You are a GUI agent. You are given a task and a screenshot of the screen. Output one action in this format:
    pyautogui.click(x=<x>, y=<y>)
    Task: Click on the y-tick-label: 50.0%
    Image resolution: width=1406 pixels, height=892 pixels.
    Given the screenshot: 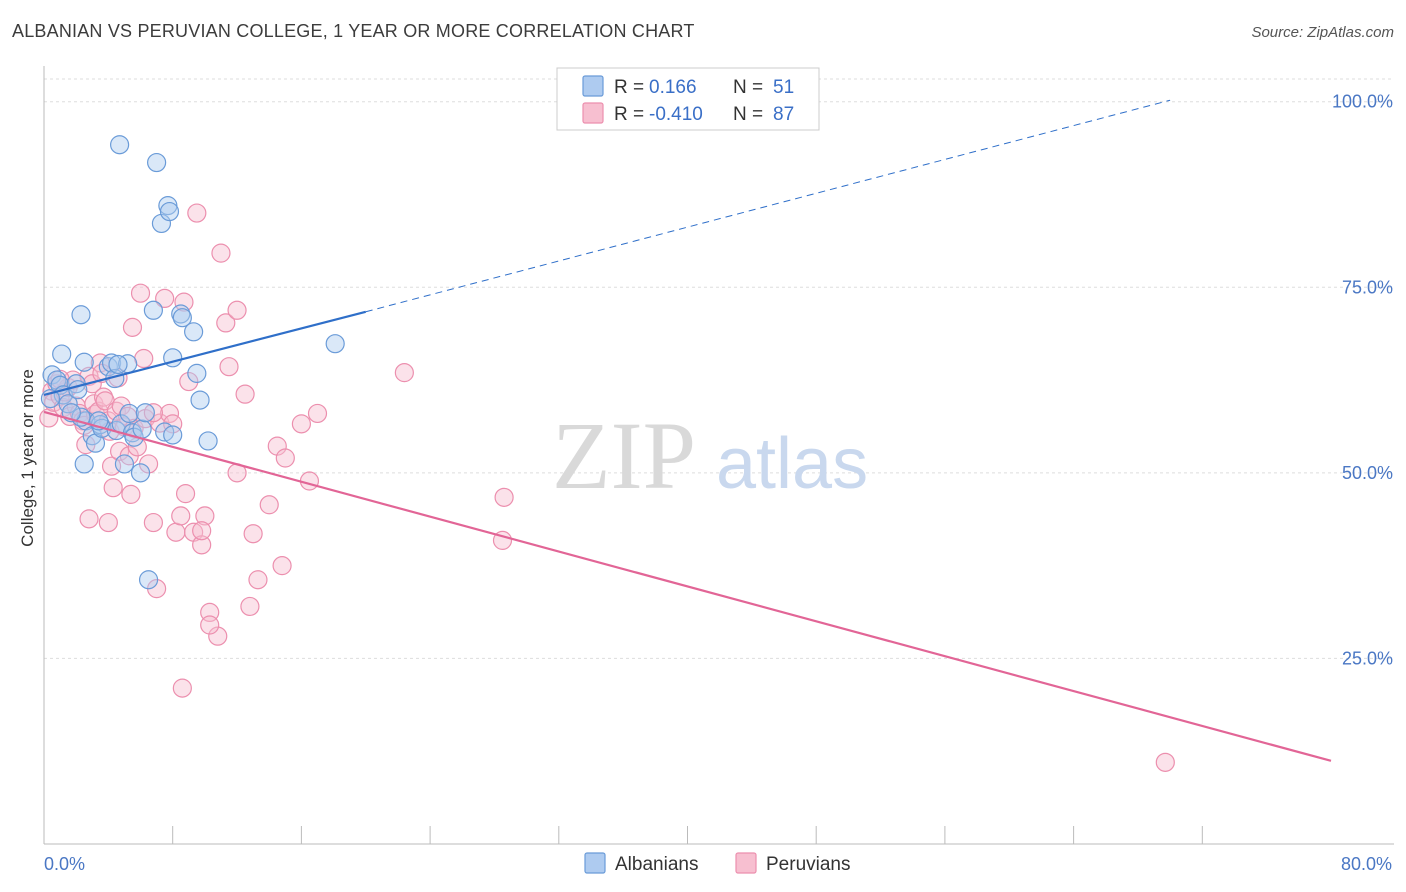 What is the action you would take?
    pyautogui.click(x=1367, y=473)
    